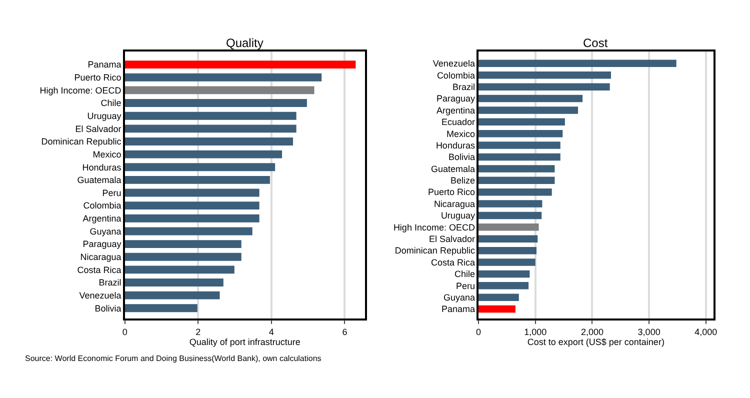  Describe the element at coordinates (592, 331) in the screenshot. I see `x-tick-label: 2,000` at that location.